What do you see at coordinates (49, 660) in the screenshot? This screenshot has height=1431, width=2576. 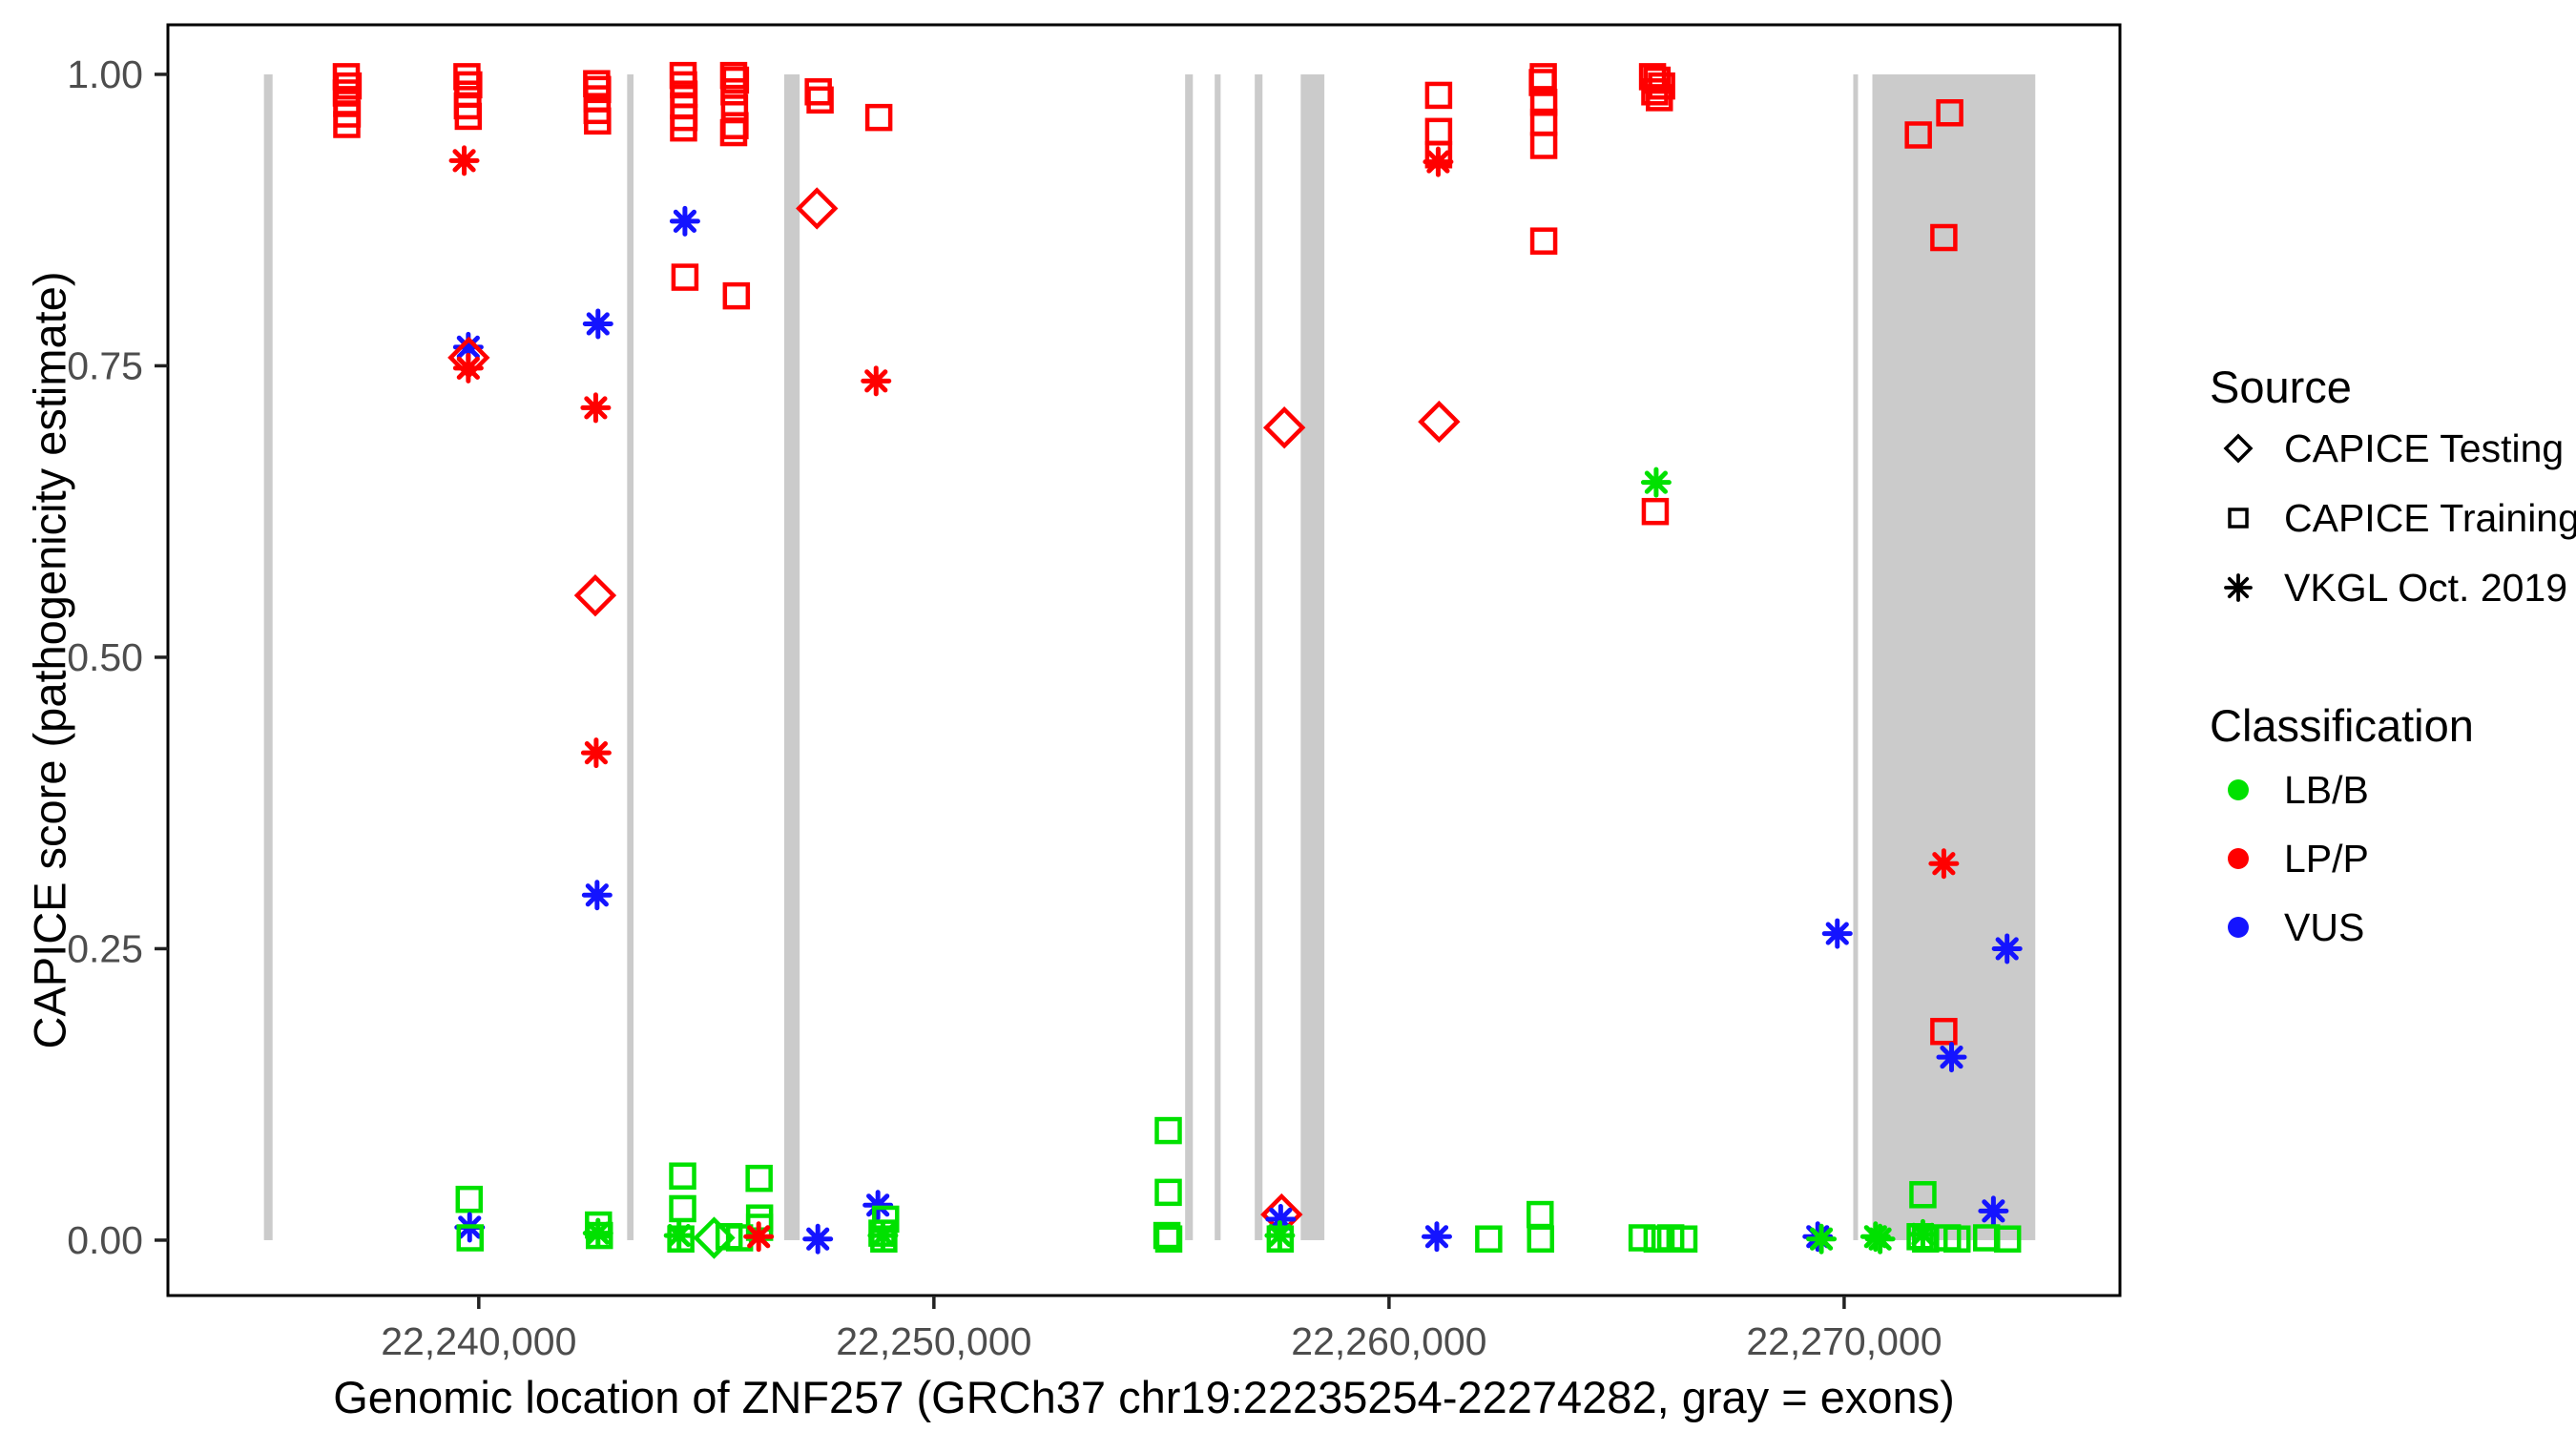 I see `y-axis-title: CAPICE score (pathogenicity estimate)` at bounding box center [49, 660].